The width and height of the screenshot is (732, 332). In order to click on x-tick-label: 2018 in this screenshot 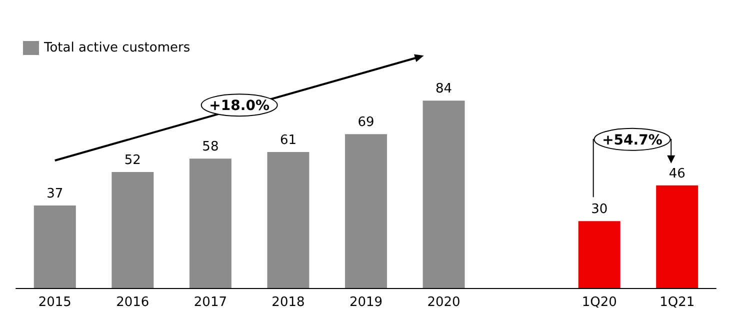, I will do `click(288, 302)`.